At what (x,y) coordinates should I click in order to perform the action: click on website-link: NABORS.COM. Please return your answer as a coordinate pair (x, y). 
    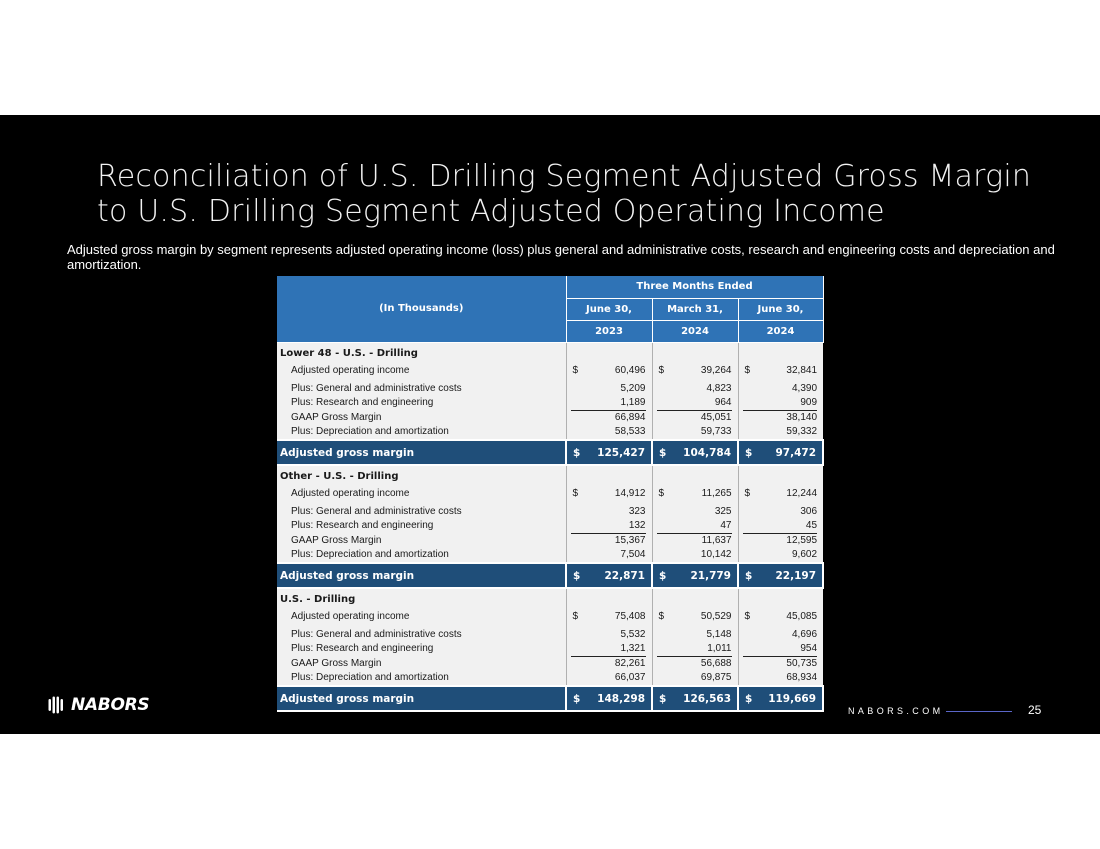
    Looking at the image, I should click on (896, 711).